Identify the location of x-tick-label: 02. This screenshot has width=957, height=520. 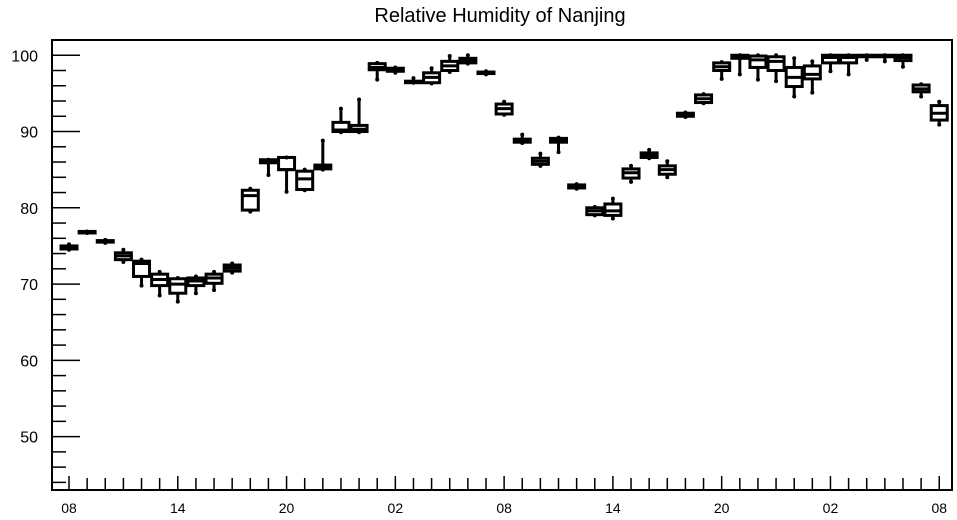
(396, 508).